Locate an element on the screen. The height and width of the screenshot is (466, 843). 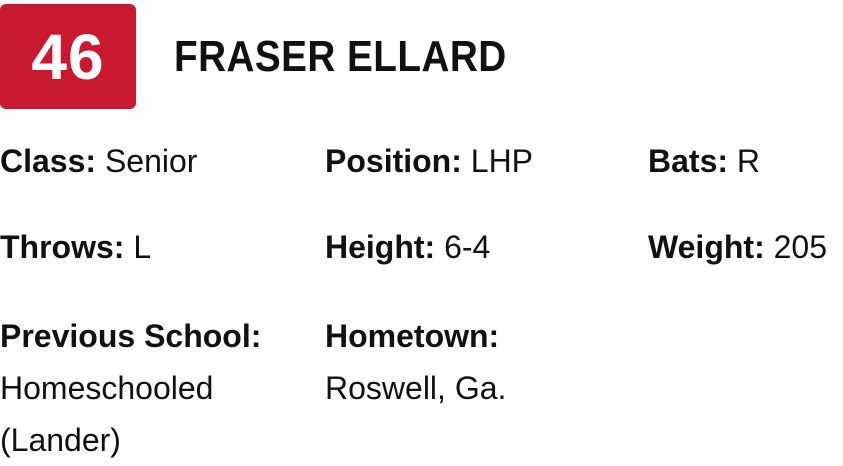
throws-value: L is located at coordinates (142, 247).